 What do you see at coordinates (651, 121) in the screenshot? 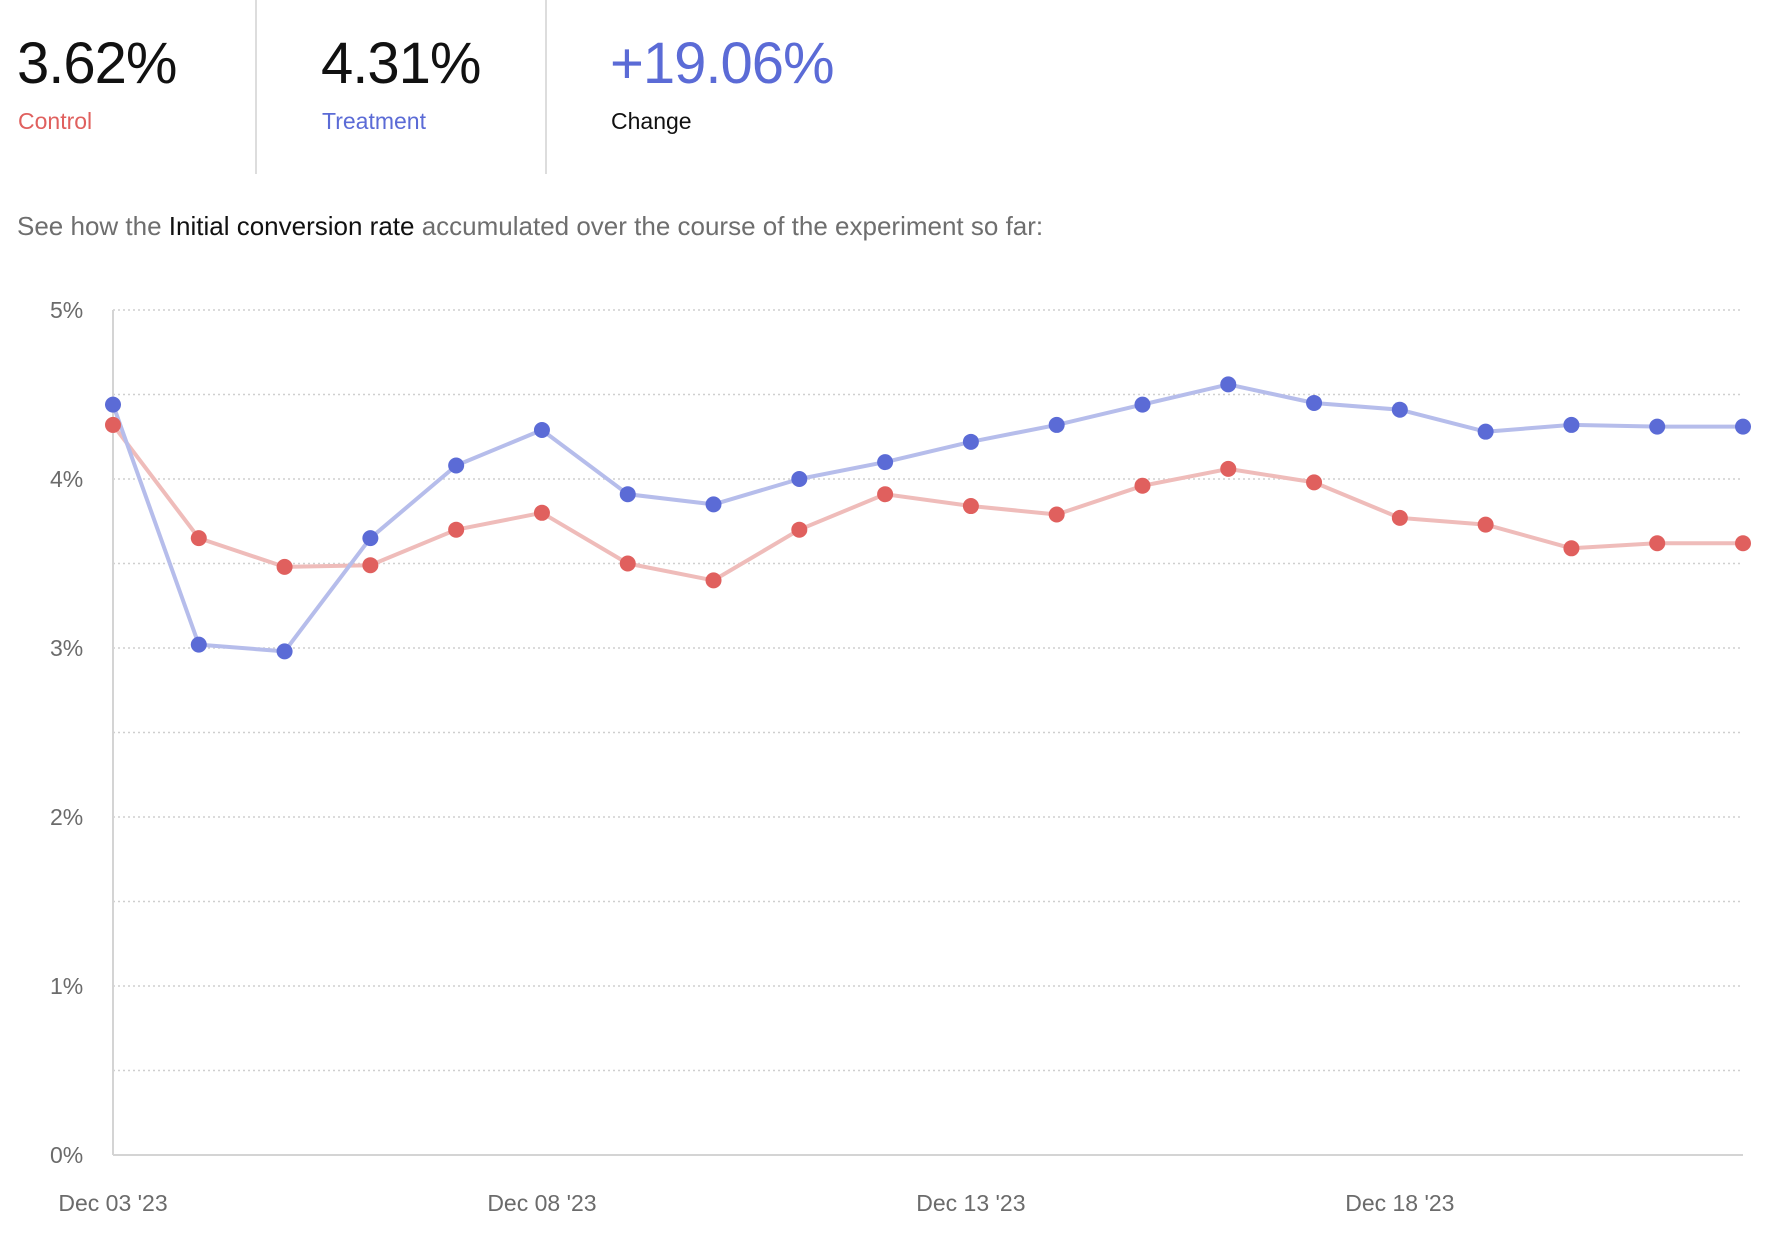
I see `change-label: Change` at bounding box center [651, 121].